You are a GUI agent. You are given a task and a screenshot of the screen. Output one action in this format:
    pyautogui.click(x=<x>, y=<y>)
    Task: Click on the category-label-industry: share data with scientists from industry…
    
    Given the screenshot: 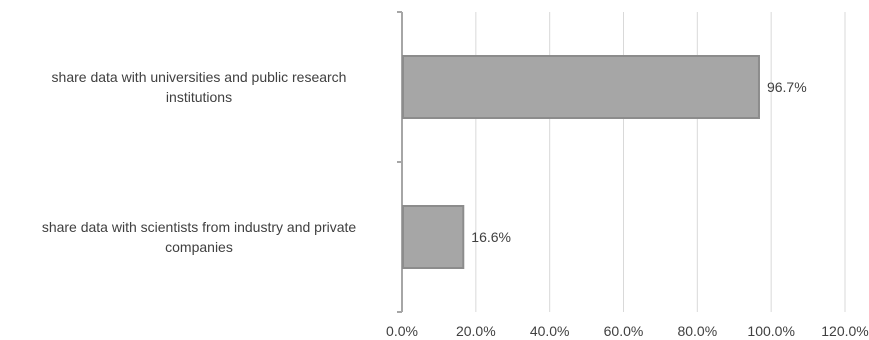 What is the action you would take?
    pyautogui.click(x=199, y=237)
    